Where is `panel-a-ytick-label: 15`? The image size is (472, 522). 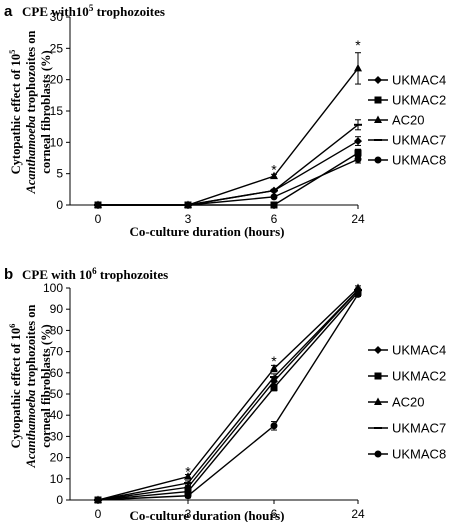
panel-a-ytick-label: 15 is located at coordinates (57, 111).